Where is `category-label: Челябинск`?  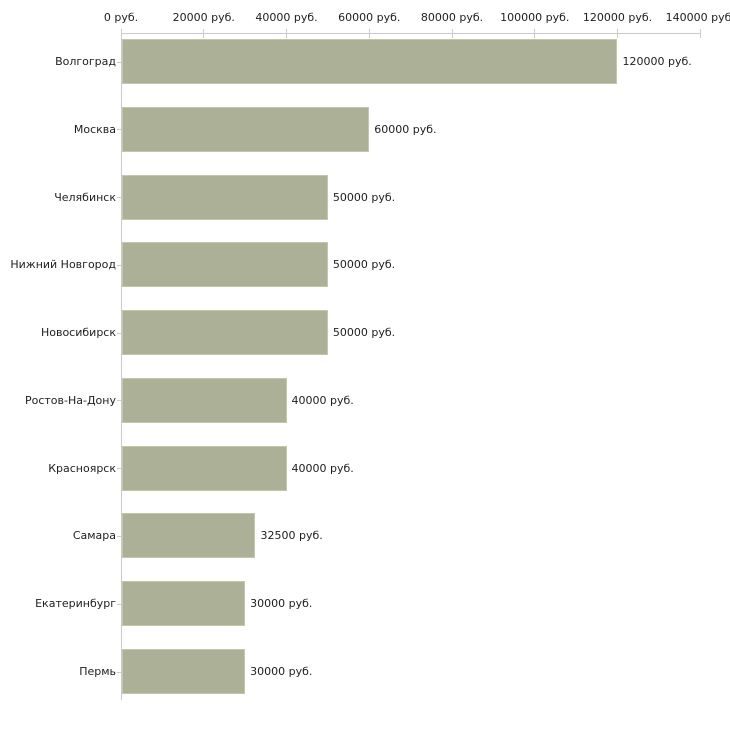
category-label: Челябинск is located at coordinates (85, 197).